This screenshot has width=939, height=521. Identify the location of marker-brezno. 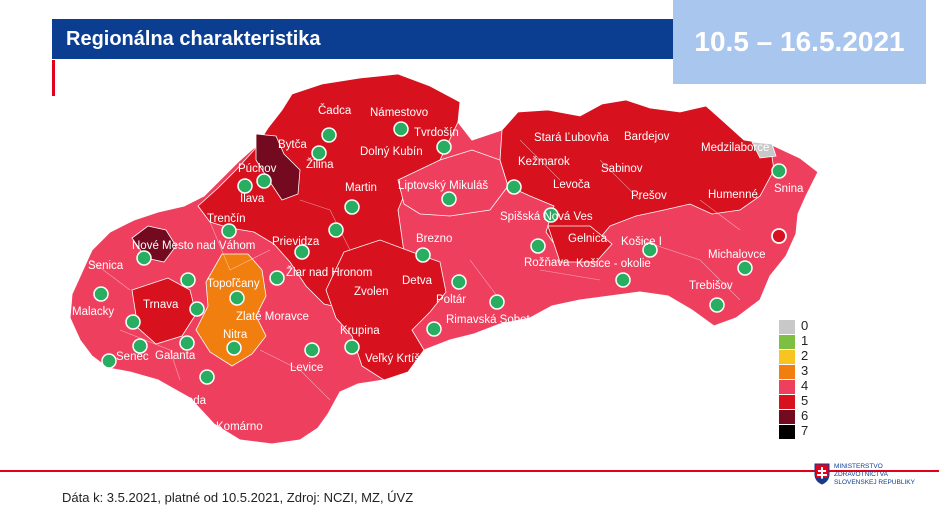
(423, 255).